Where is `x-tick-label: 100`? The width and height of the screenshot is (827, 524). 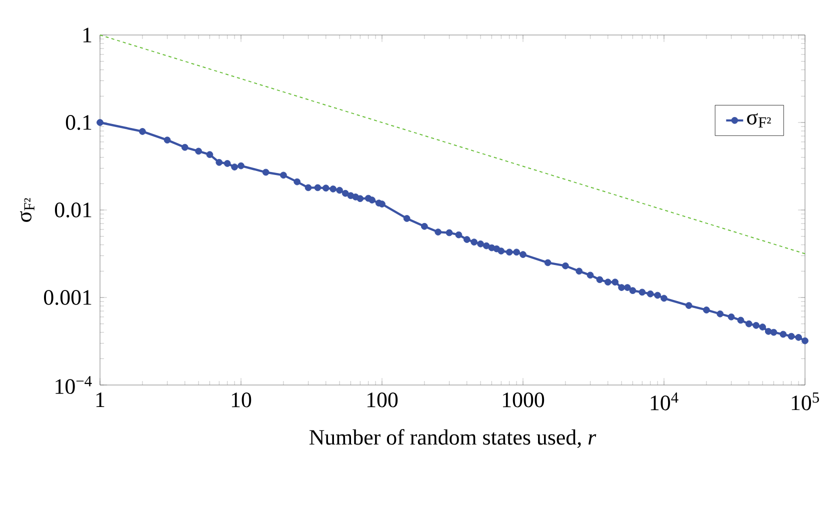 x-tick-label: 100 is located at coordinates (382, 400).